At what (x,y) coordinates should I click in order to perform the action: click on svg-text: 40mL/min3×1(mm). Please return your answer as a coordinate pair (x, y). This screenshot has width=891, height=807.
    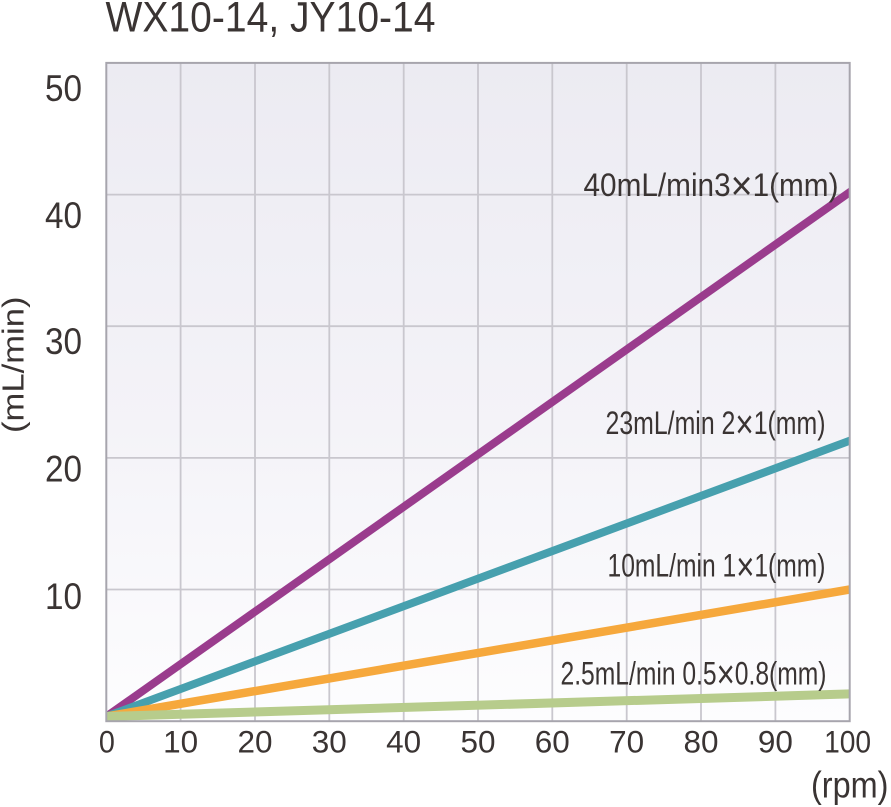
    Looking at the image, I should click on (711, 186).